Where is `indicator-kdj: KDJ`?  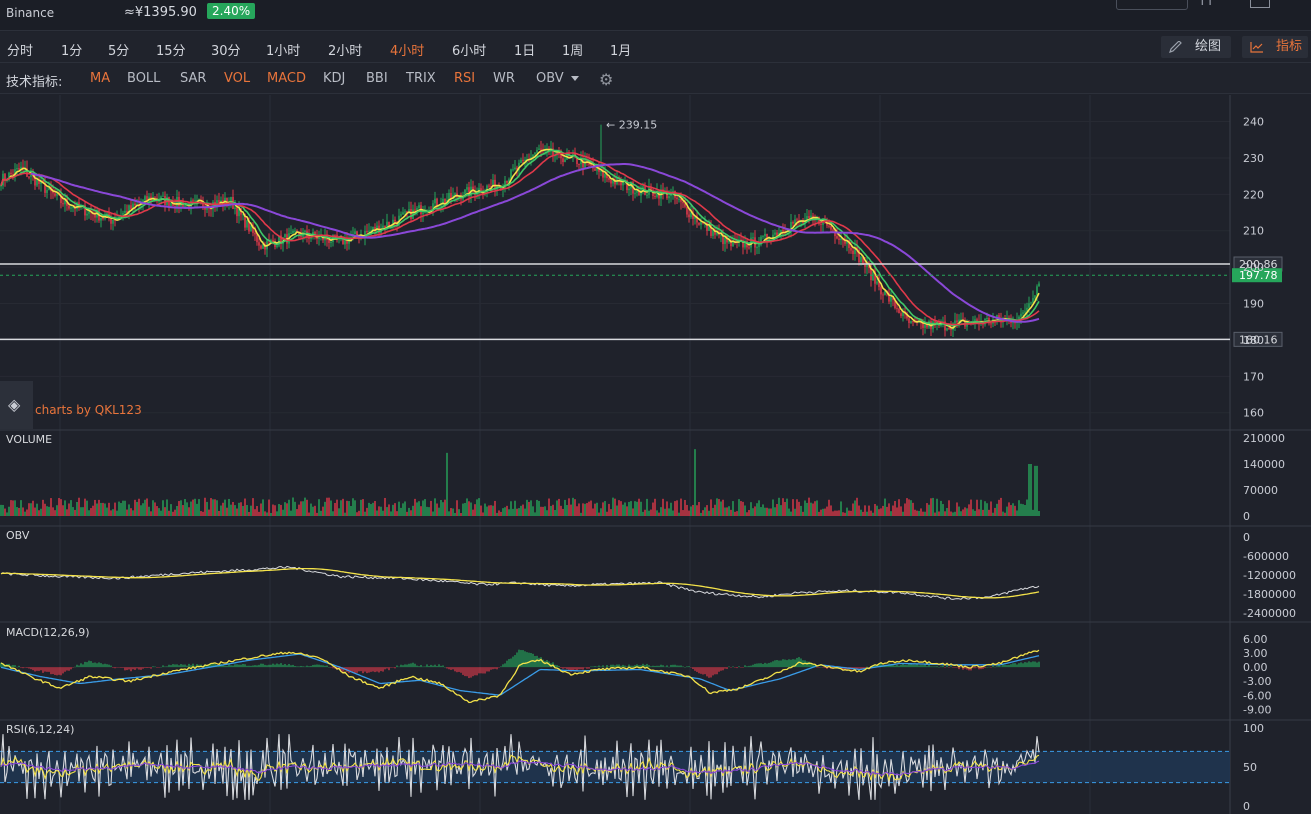 indicator-kdj: KDJ is located at coordinates (334, 78).